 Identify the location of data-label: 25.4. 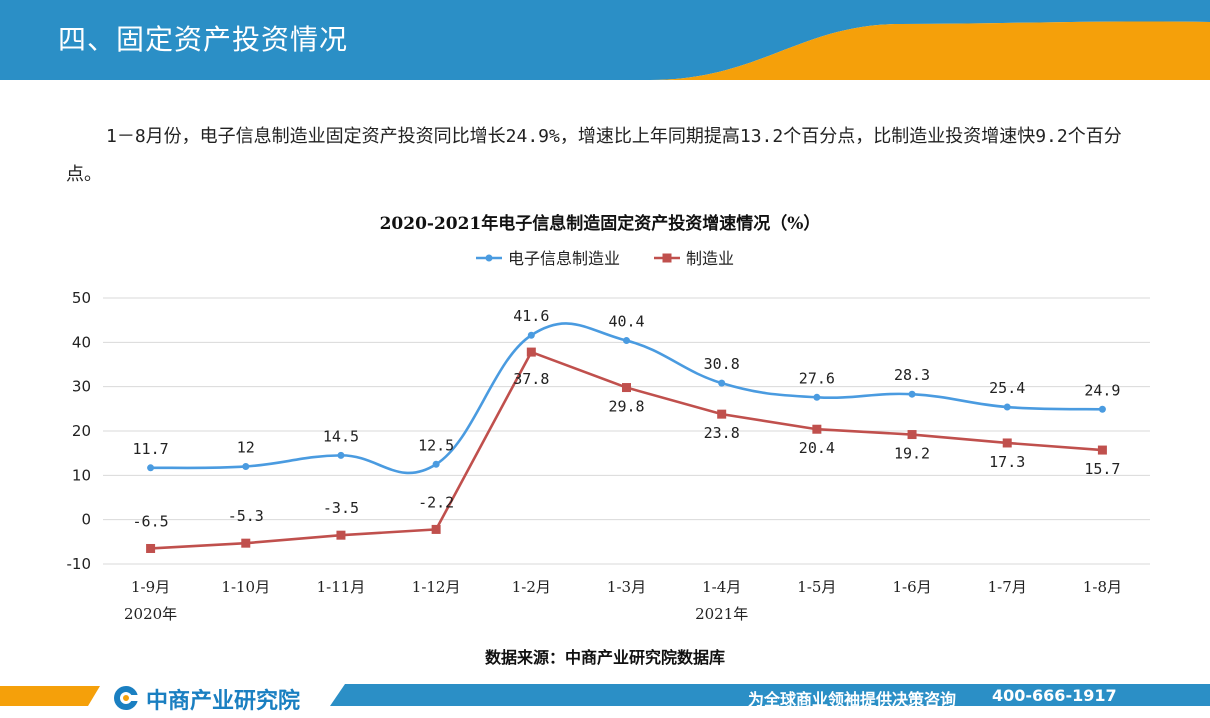
(1007, 388).